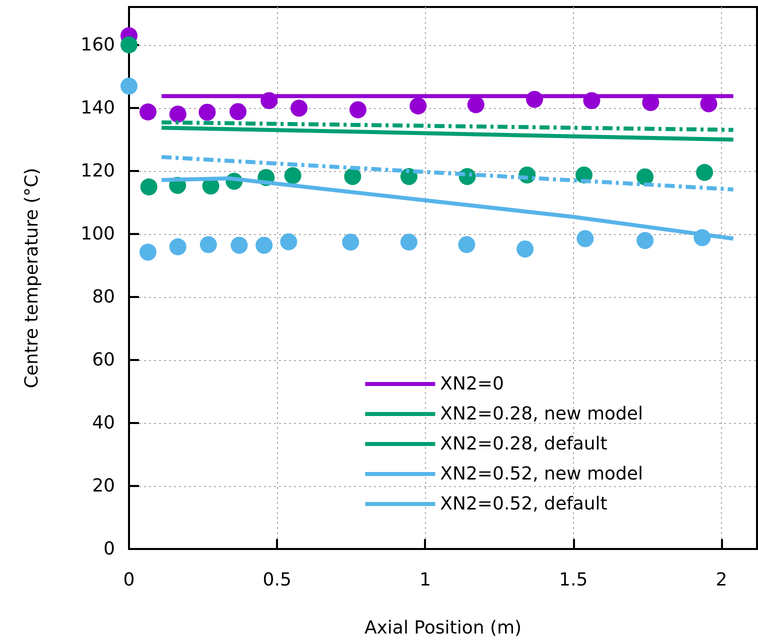 This screenshot has height=643, width=758. I want to click on y-tick-label: 0, so click(109, 549).